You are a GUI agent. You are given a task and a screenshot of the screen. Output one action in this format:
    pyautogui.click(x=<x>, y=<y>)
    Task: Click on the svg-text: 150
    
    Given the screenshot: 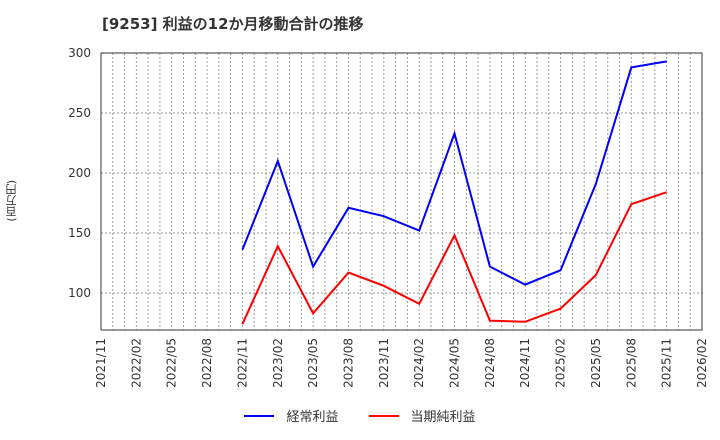 What is the action you would take?
    pyautogui.click(x=79, y=233)
    